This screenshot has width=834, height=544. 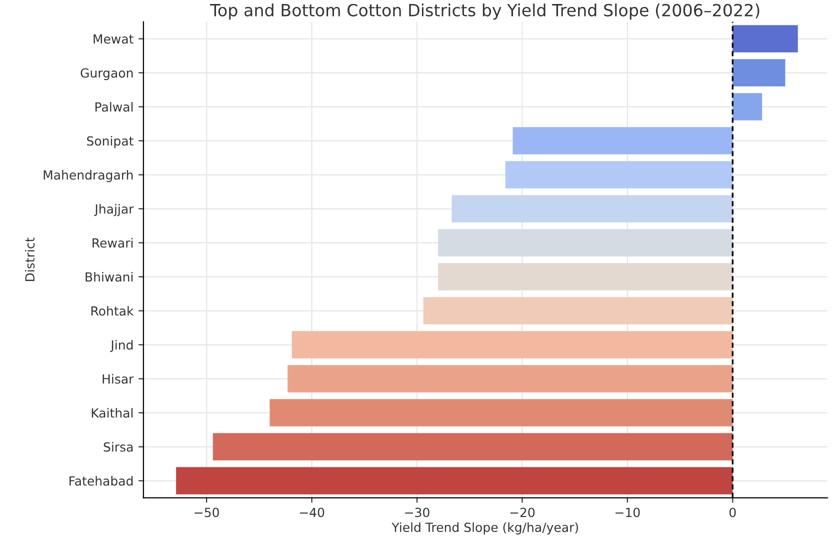 I want to click on y-tick-label: Bhiwani, so click(x=109, y=277).